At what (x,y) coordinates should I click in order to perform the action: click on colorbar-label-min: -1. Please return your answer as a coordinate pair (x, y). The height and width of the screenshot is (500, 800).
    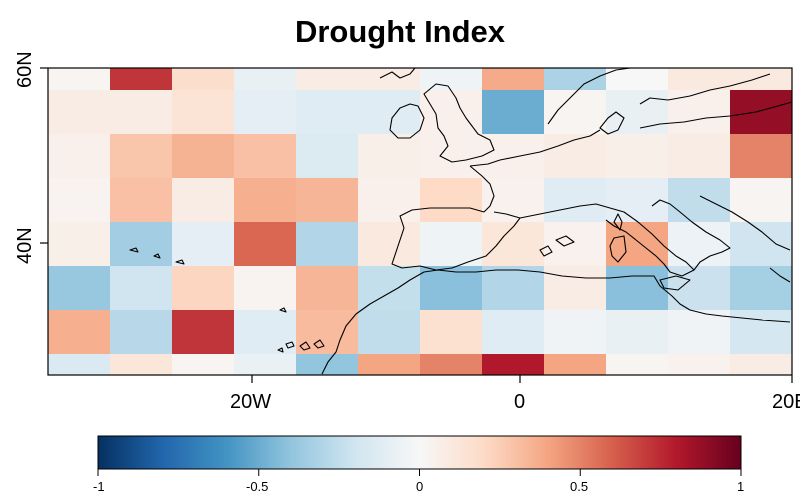
    Looking at the image, I should click on (99, 486).